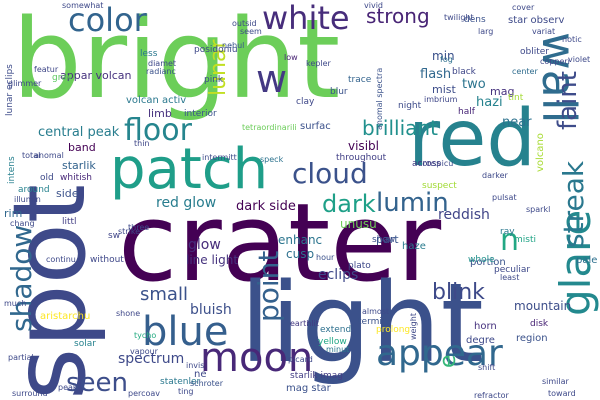  I want to click on word-ray: ray, so click(507, 232).